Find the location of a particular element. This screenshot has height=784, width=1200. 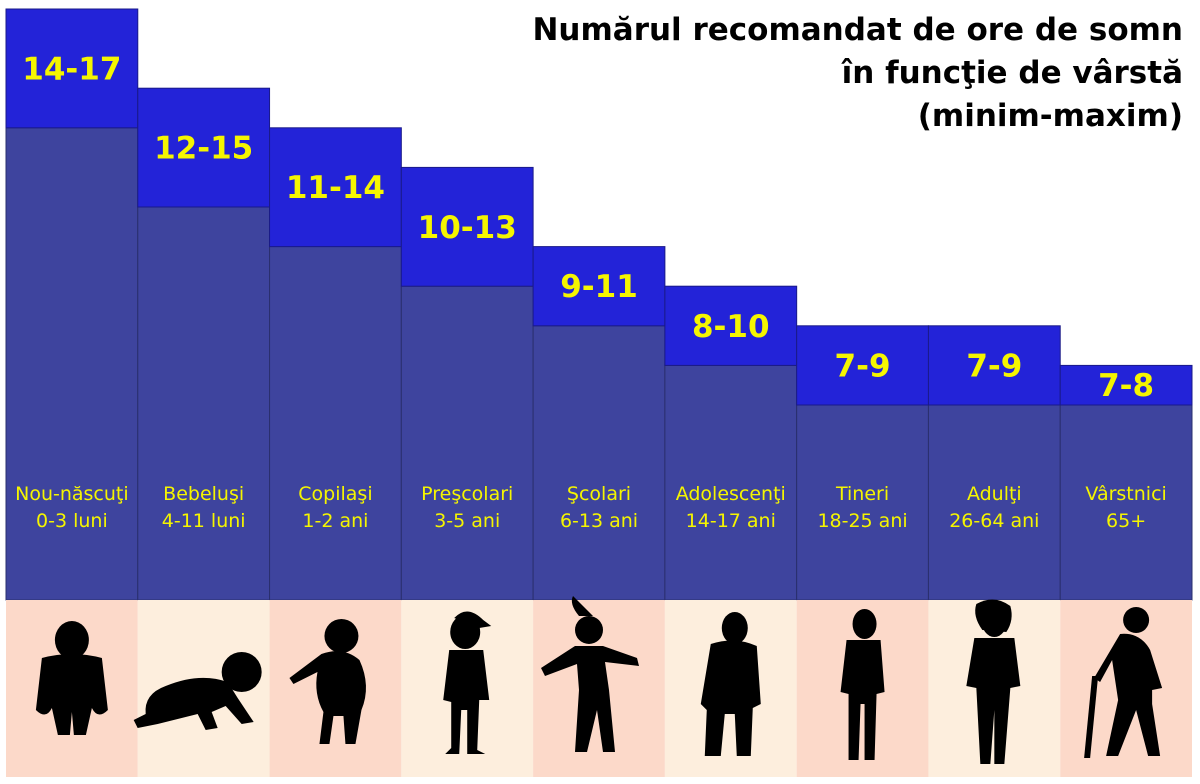

category-name: Bebeluşi is located at coordinates (203, 494).